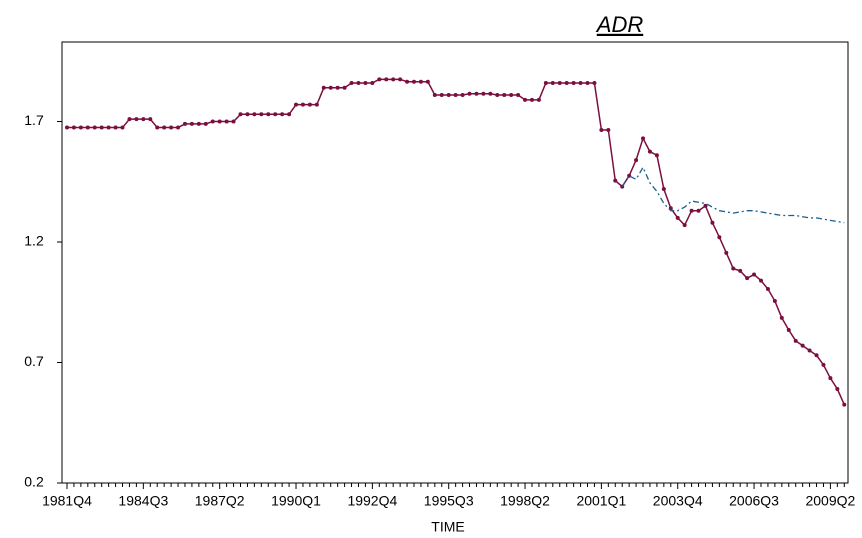  What do you see at coordinates (601, 501) in the screenshot?
I see `x-tick-label: 2001Q1` at bounding box center [601, 501].